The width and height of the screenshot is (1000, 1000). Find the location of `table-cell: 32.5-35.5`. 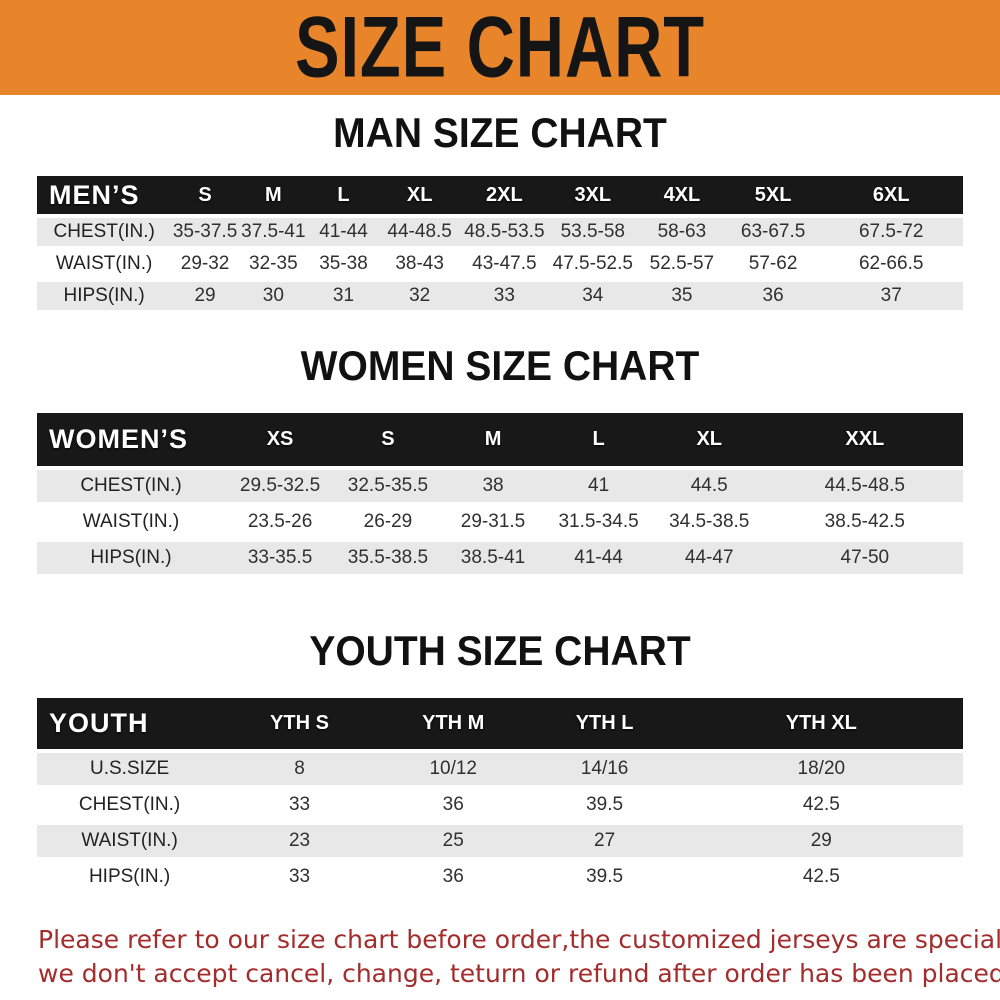

table-cell: 32.5-35.5 is located at coordinates (388, 486).